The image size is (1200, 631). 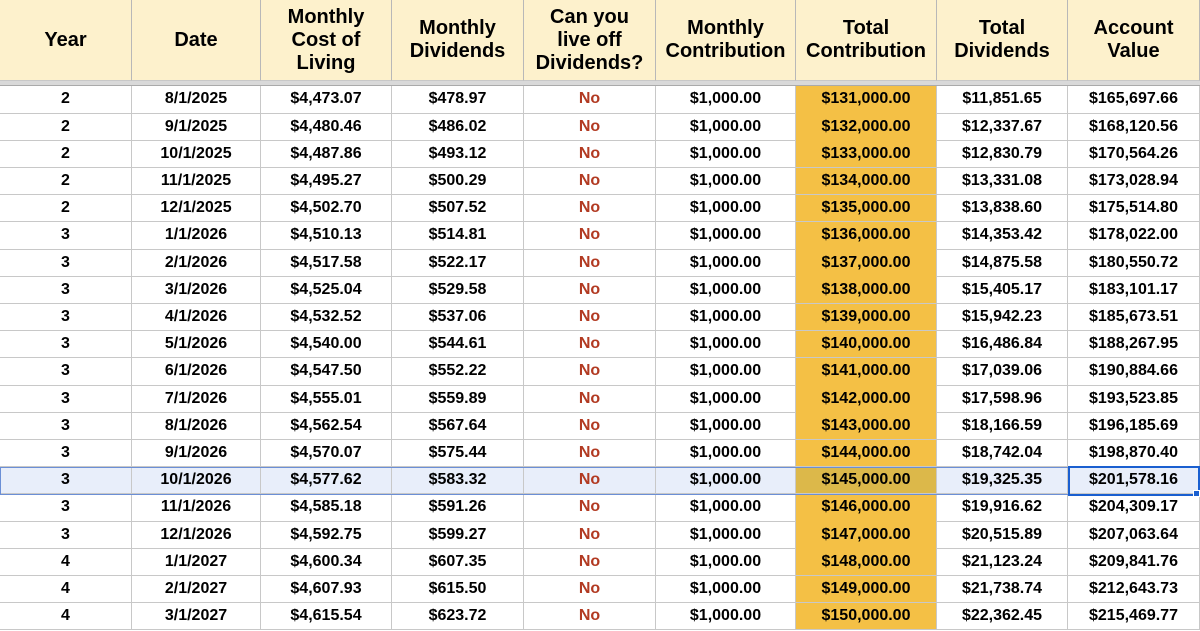 What do you see at coordinates (866, 562) in the screenshot?
I see `cell: $148,000.00` at bounding box center [866, 562].